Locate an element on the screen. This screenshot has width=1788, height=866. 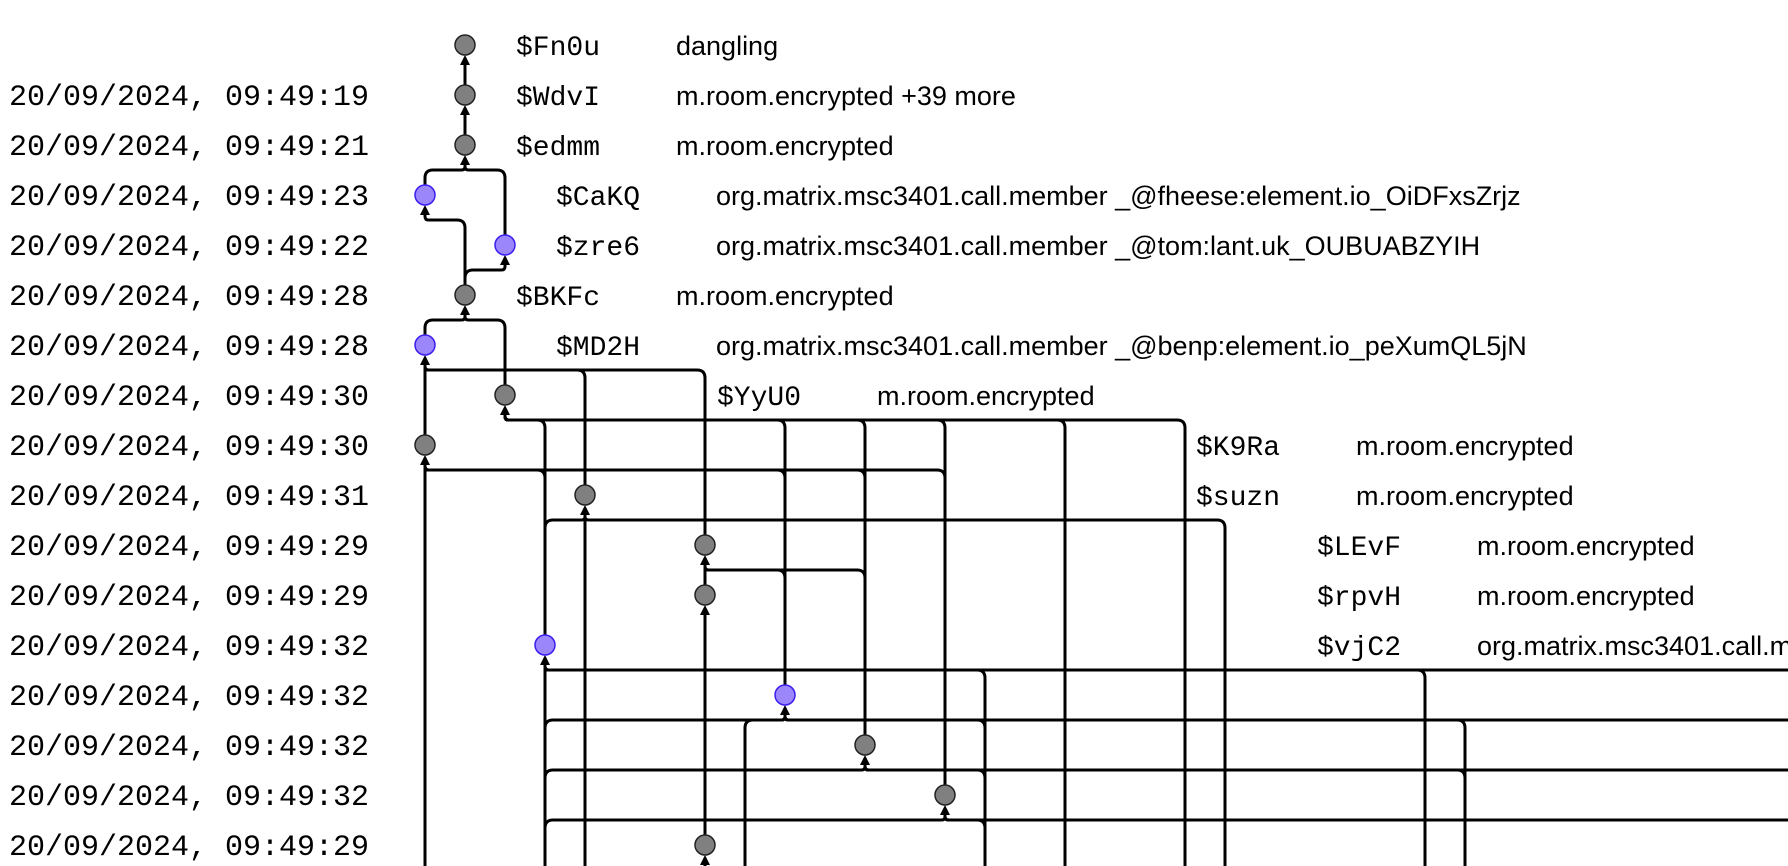
event-id: $rpvH is located at coordinates (1359, 598).